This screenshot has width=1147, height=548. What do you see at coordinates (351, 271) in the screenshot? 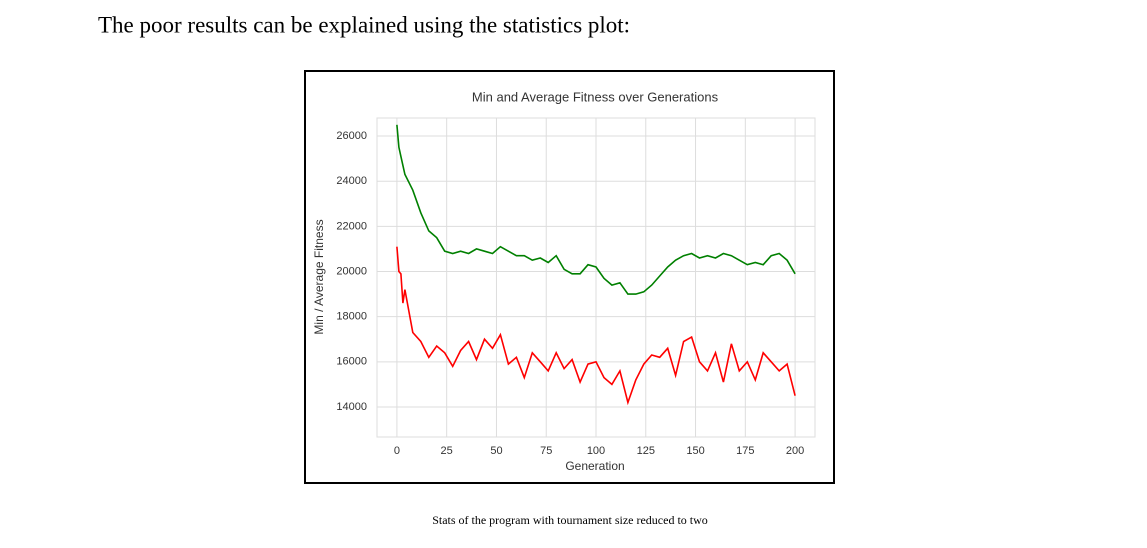
I see `y-tick-label: 20000` at bounding box center [351, 271].